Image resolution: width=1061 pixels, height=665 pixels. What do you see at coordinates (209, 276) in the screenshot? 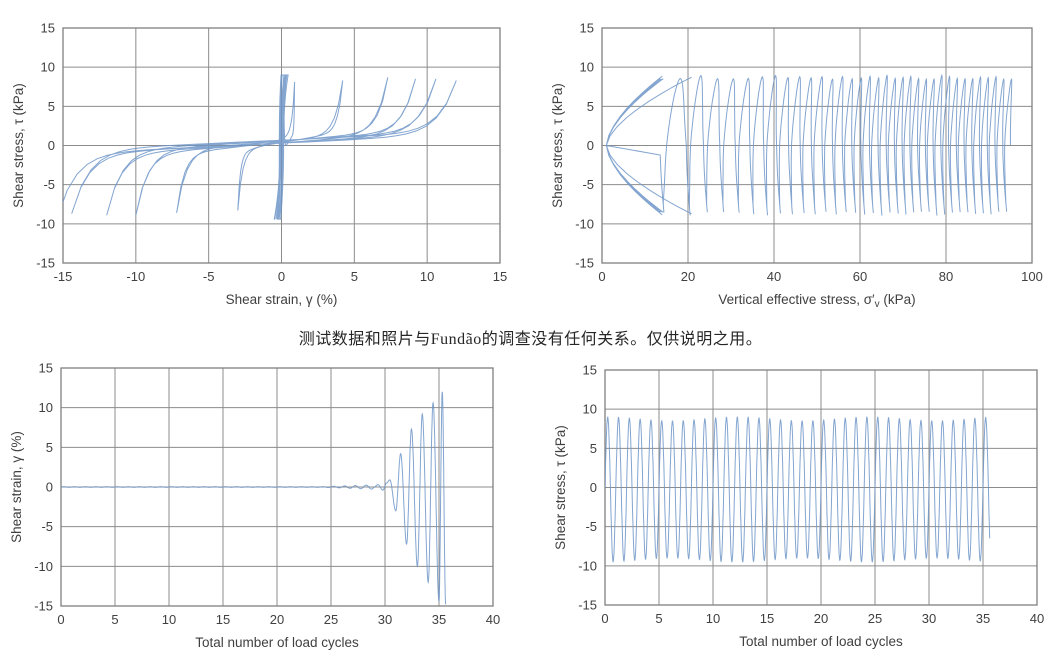
I see `x-tick-label: -5` at bounding box center [209, 276].